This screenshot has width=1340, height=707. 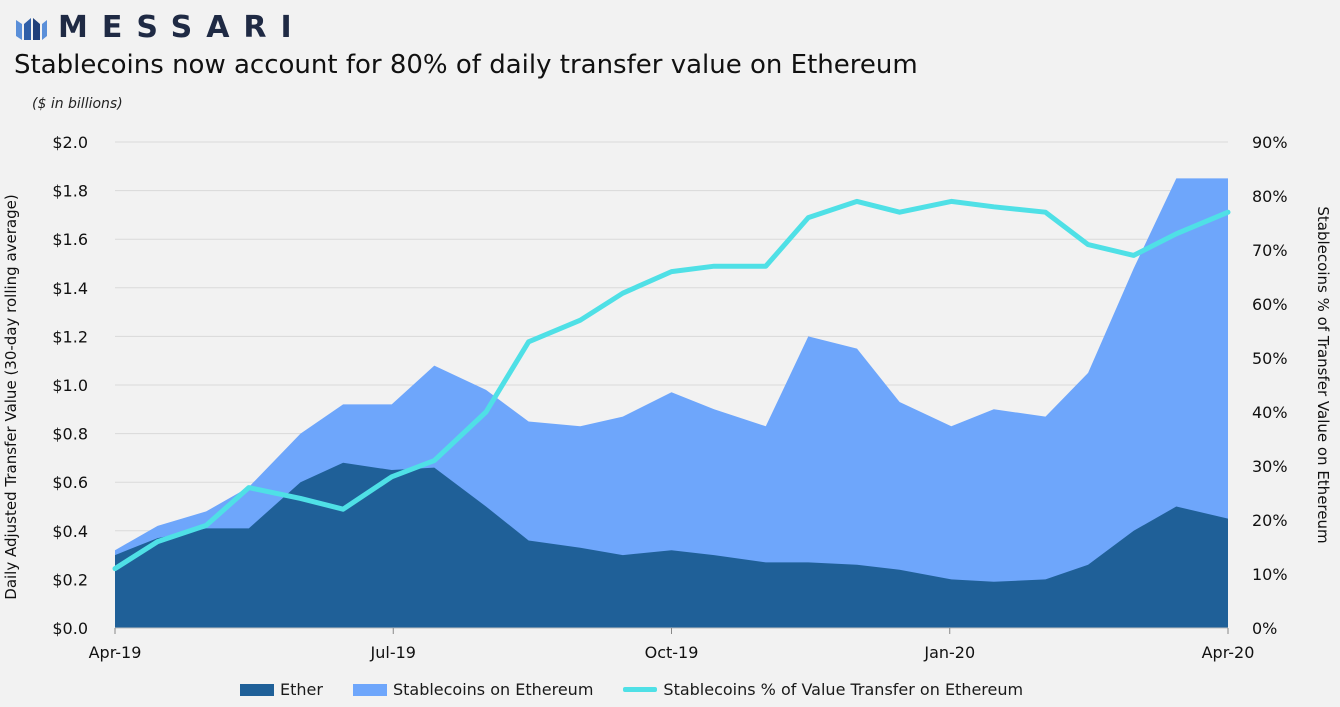 What do you see at coordinates (672, 652) in the screenshot?
I see `x-tick-label: Oct-19` at bounding box center [672, 652].